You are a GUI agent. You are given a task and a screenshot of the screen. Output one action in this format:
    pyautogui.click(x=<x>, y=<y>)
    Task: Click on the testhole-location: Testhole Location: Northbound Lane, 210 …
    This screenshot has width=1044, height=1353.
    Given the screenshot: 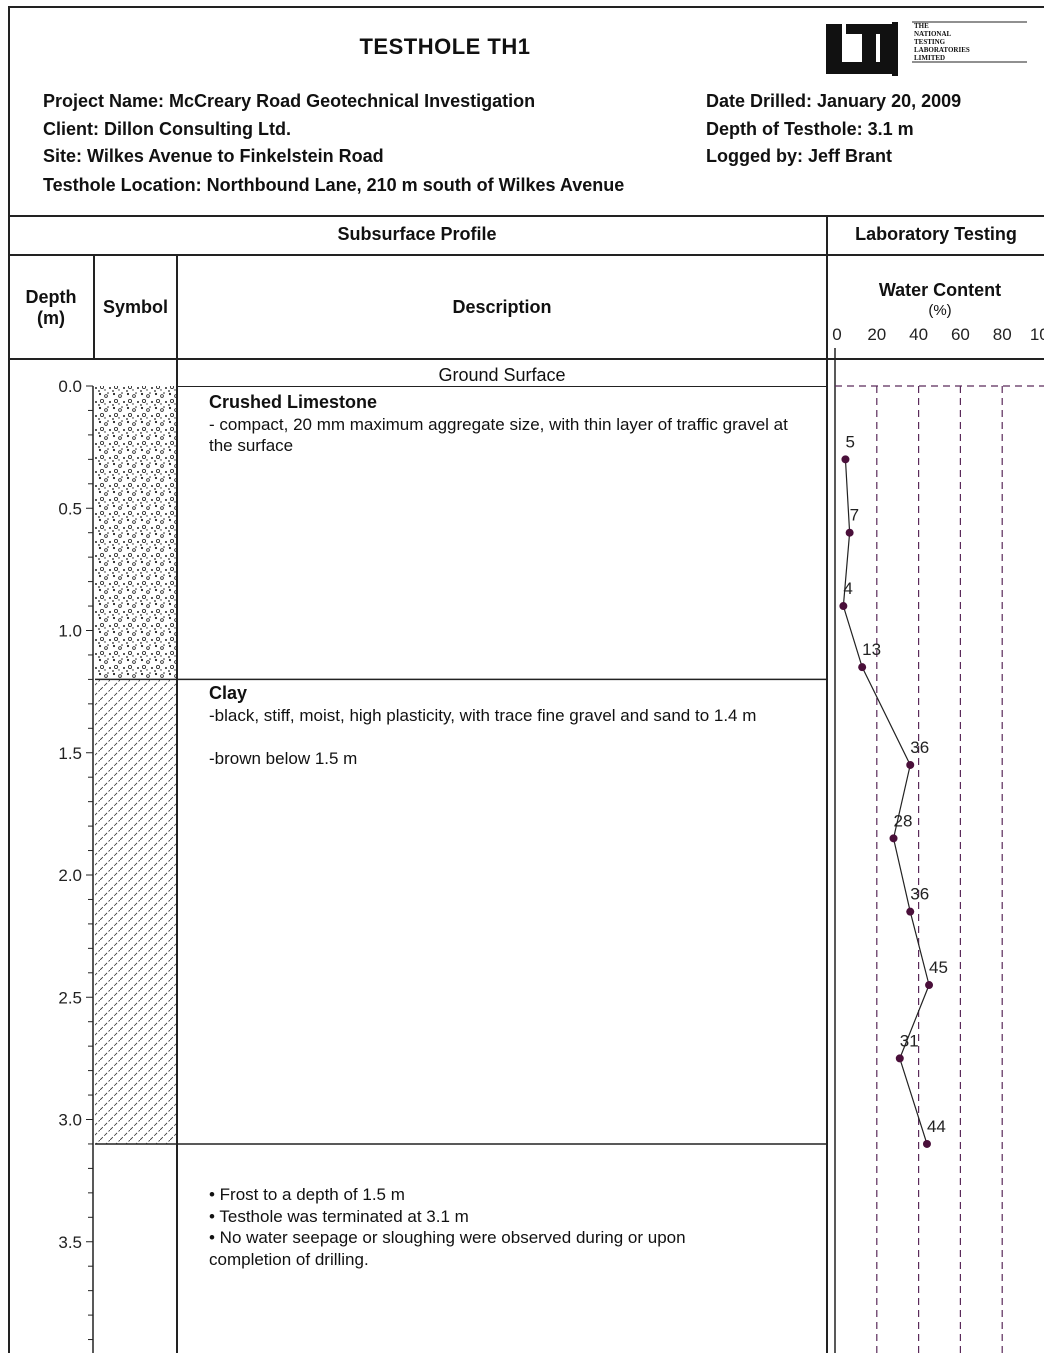 What is the action you would take?
    pyautogui.click(x=334, y=185)
    